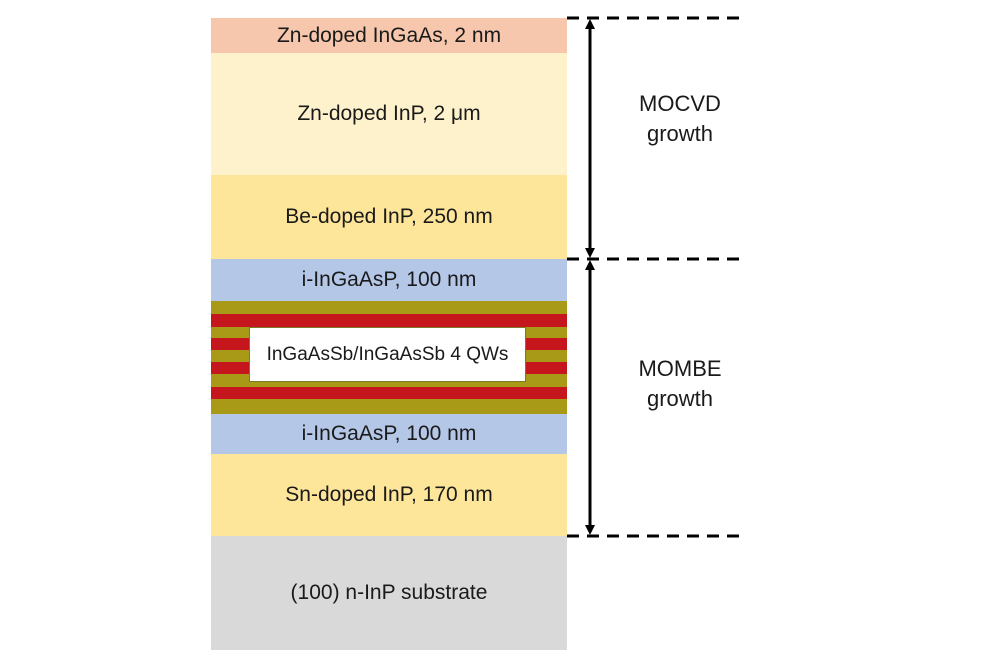 The width and height of the screenshot is (1000, 666). Describe the element at coordinates (680, 103) in the screenshot. I see `mocvd-label-line1: MOCVD` at that location.